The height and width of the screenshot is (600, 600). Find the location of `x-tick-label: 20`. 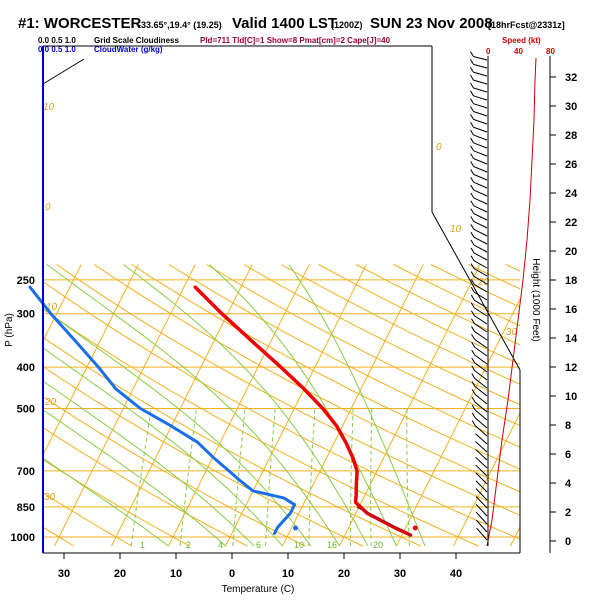

x-tick-label: 20 is located at coordinates (344, 574).